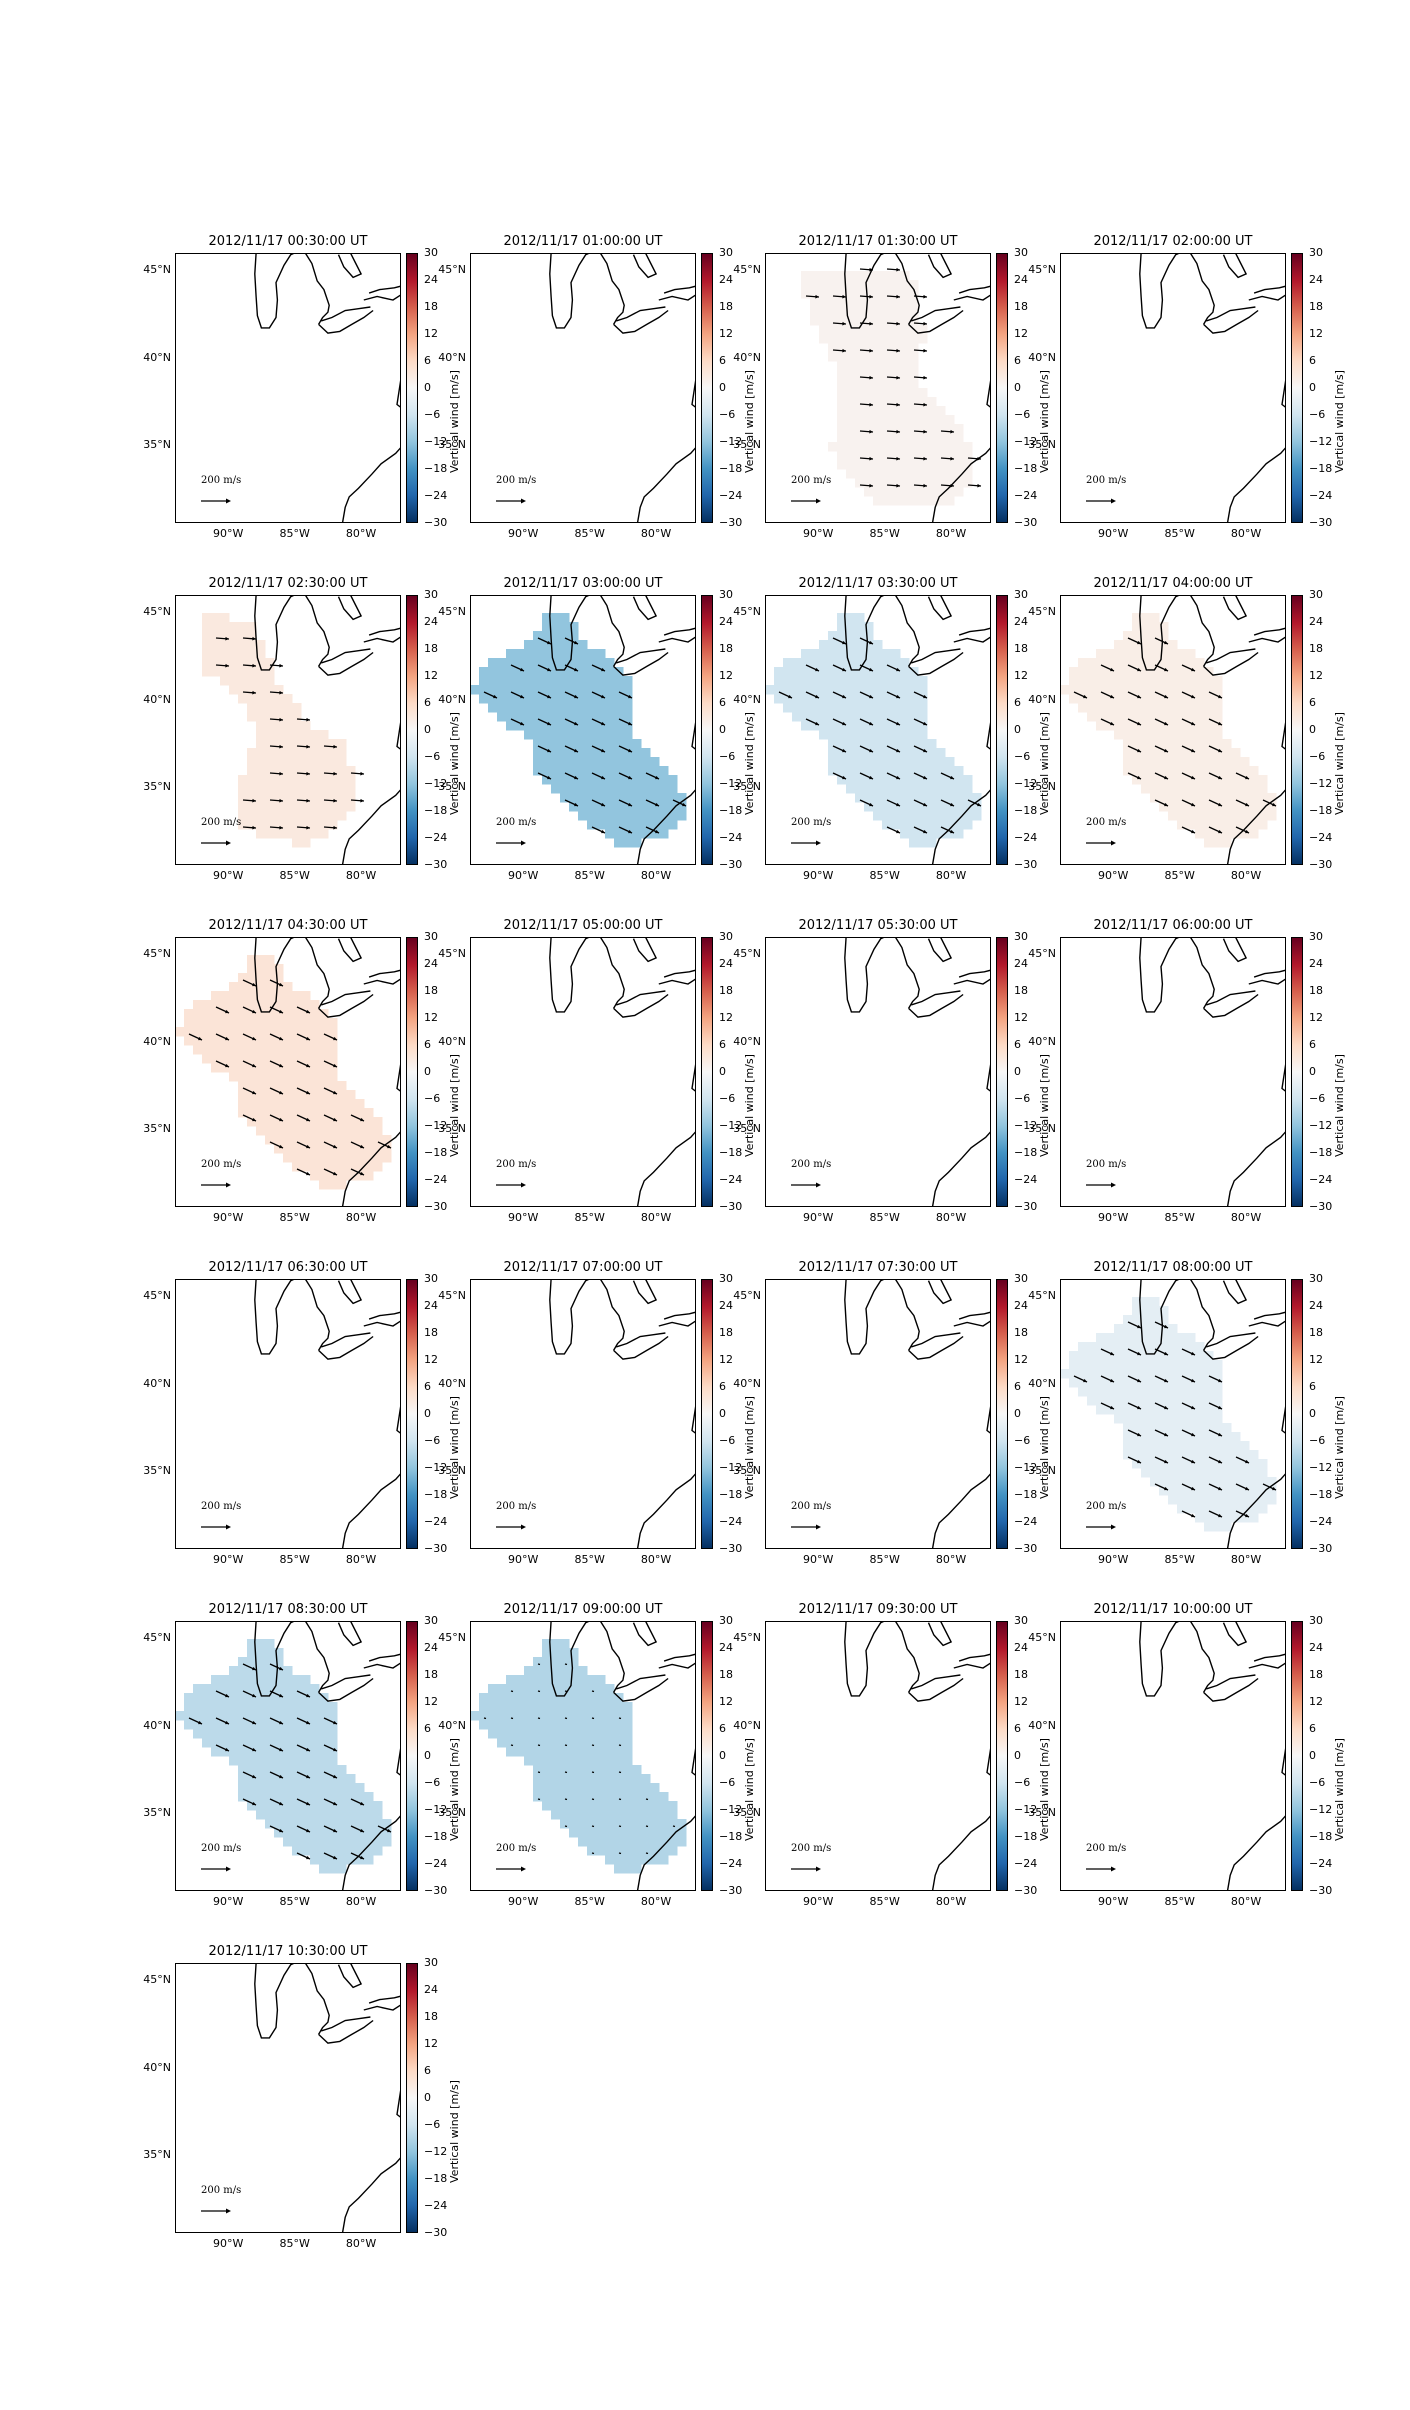  Describe the element at coordinates (436, 1152) in the screenshot. I see `colorbar-tick-label: −18` at that location.